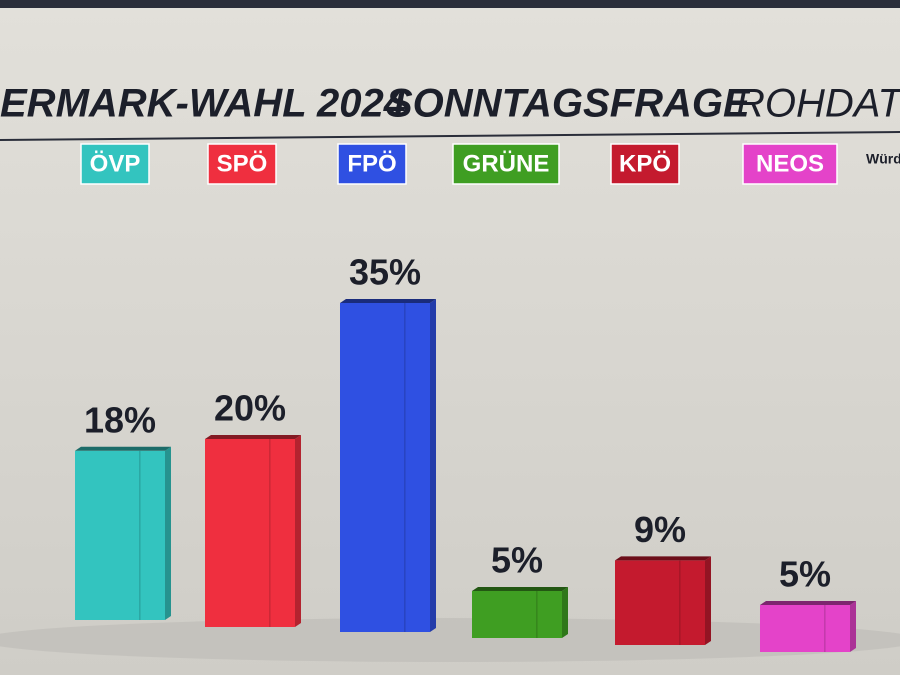  What do you see at coordinates (818, 104) in the screenshot?
I see `chart-subtitle-suffix: ROHDAT` at bounding box center [818, 104].